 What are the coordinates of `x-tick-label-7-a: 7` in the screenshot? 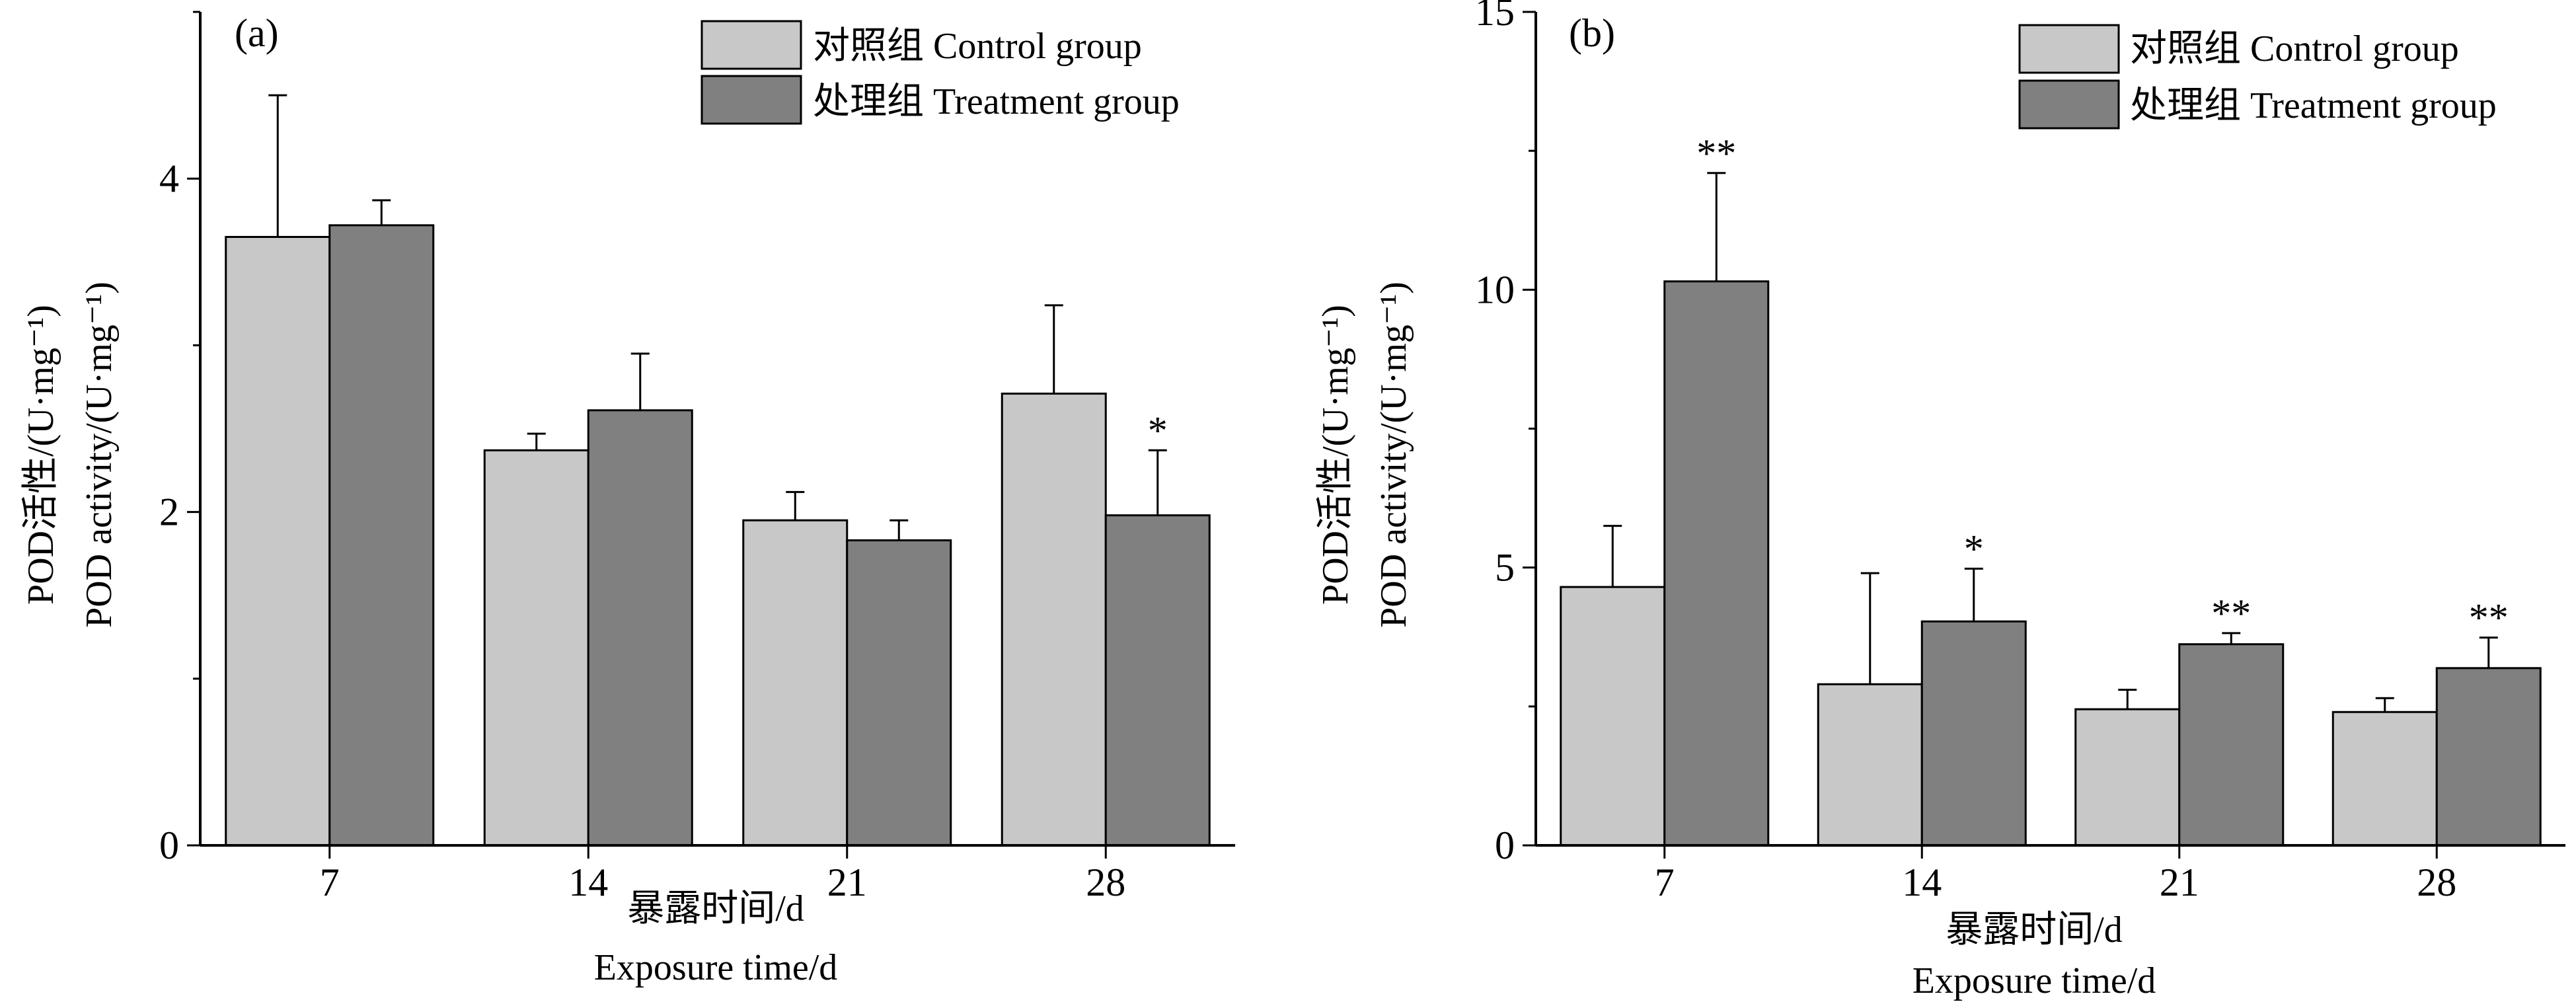 It's located at (330, 882).